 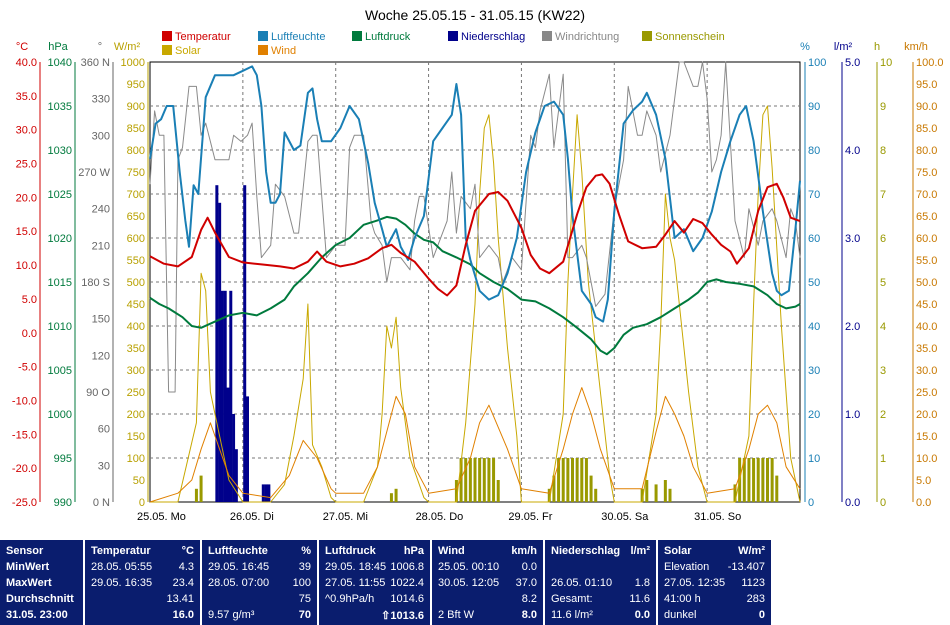 I want to click on axis-tick-label: 1010, so click(x=60, y=327).